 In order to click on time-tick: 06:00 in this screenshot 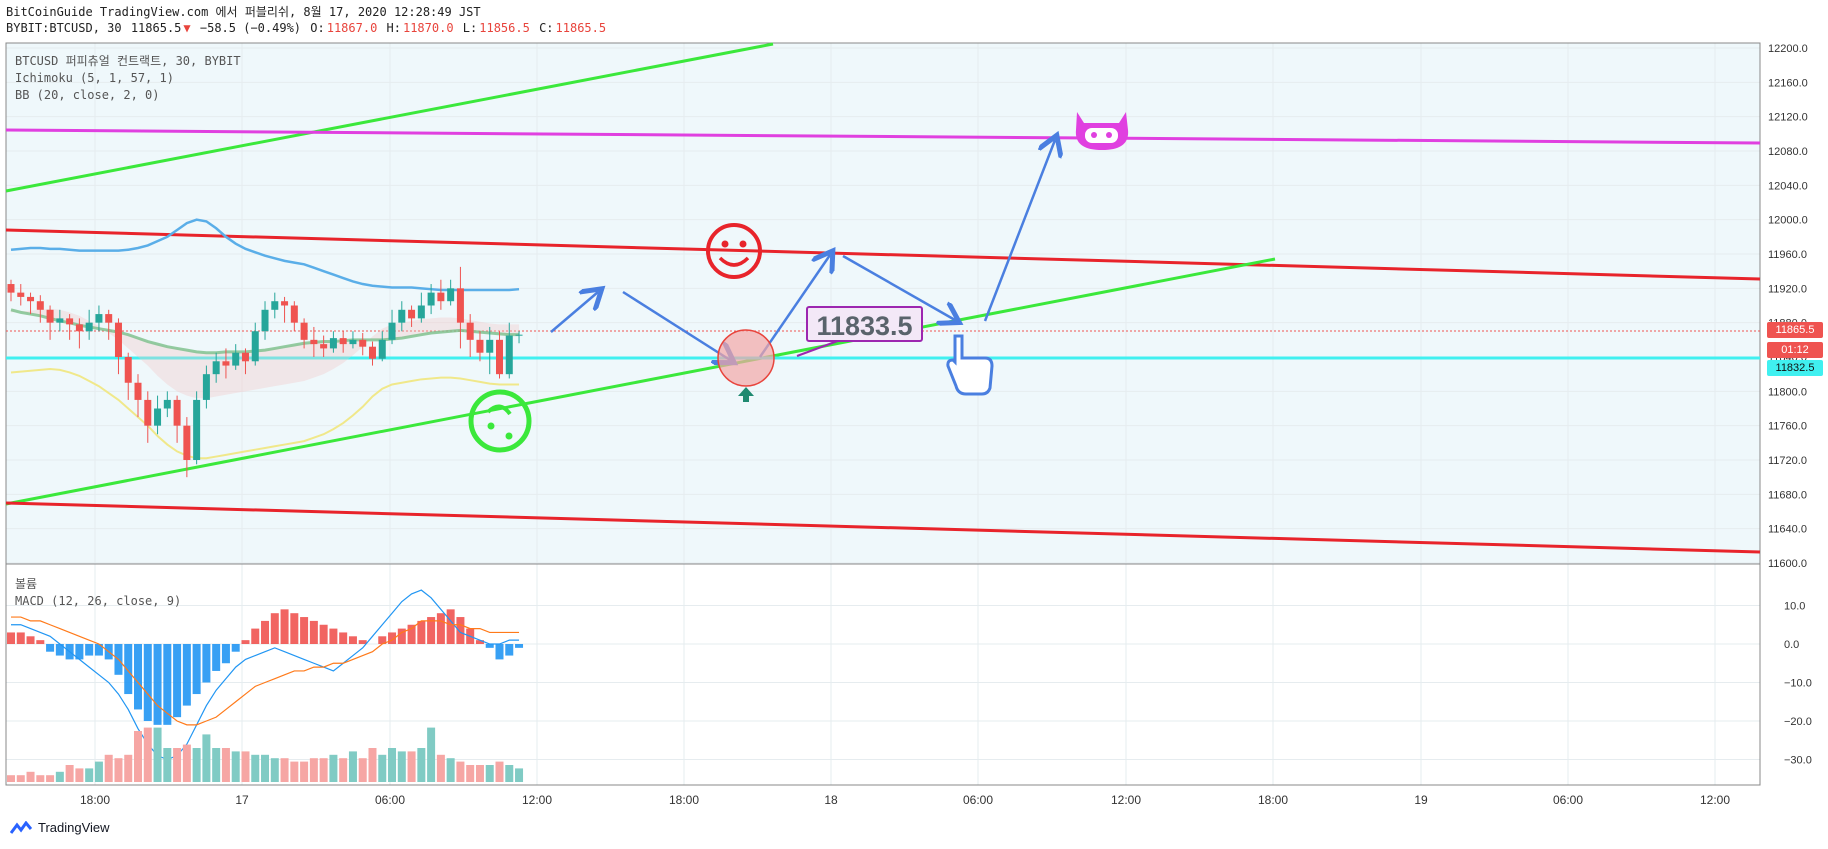, I will do `click(390, 800)`.